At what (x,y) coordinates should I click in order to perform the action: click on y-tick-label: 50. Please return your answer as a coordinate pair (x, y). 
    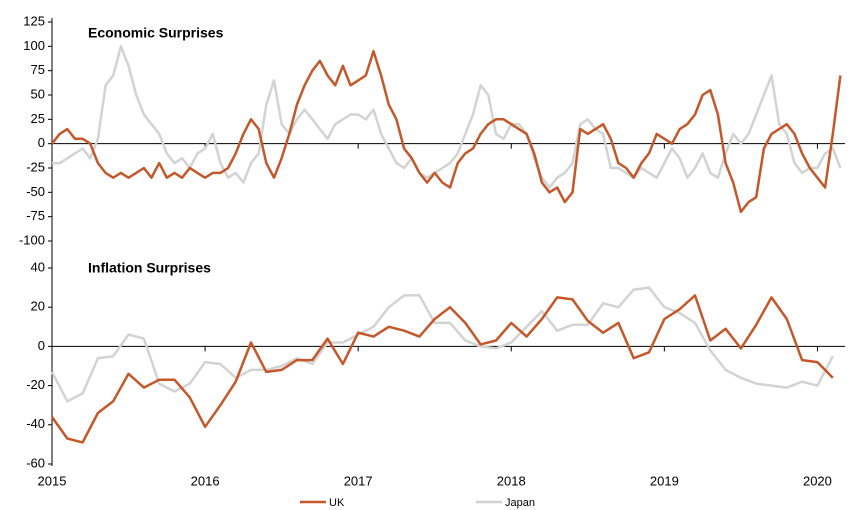
    Looking at the image, I should click on (38, 93).